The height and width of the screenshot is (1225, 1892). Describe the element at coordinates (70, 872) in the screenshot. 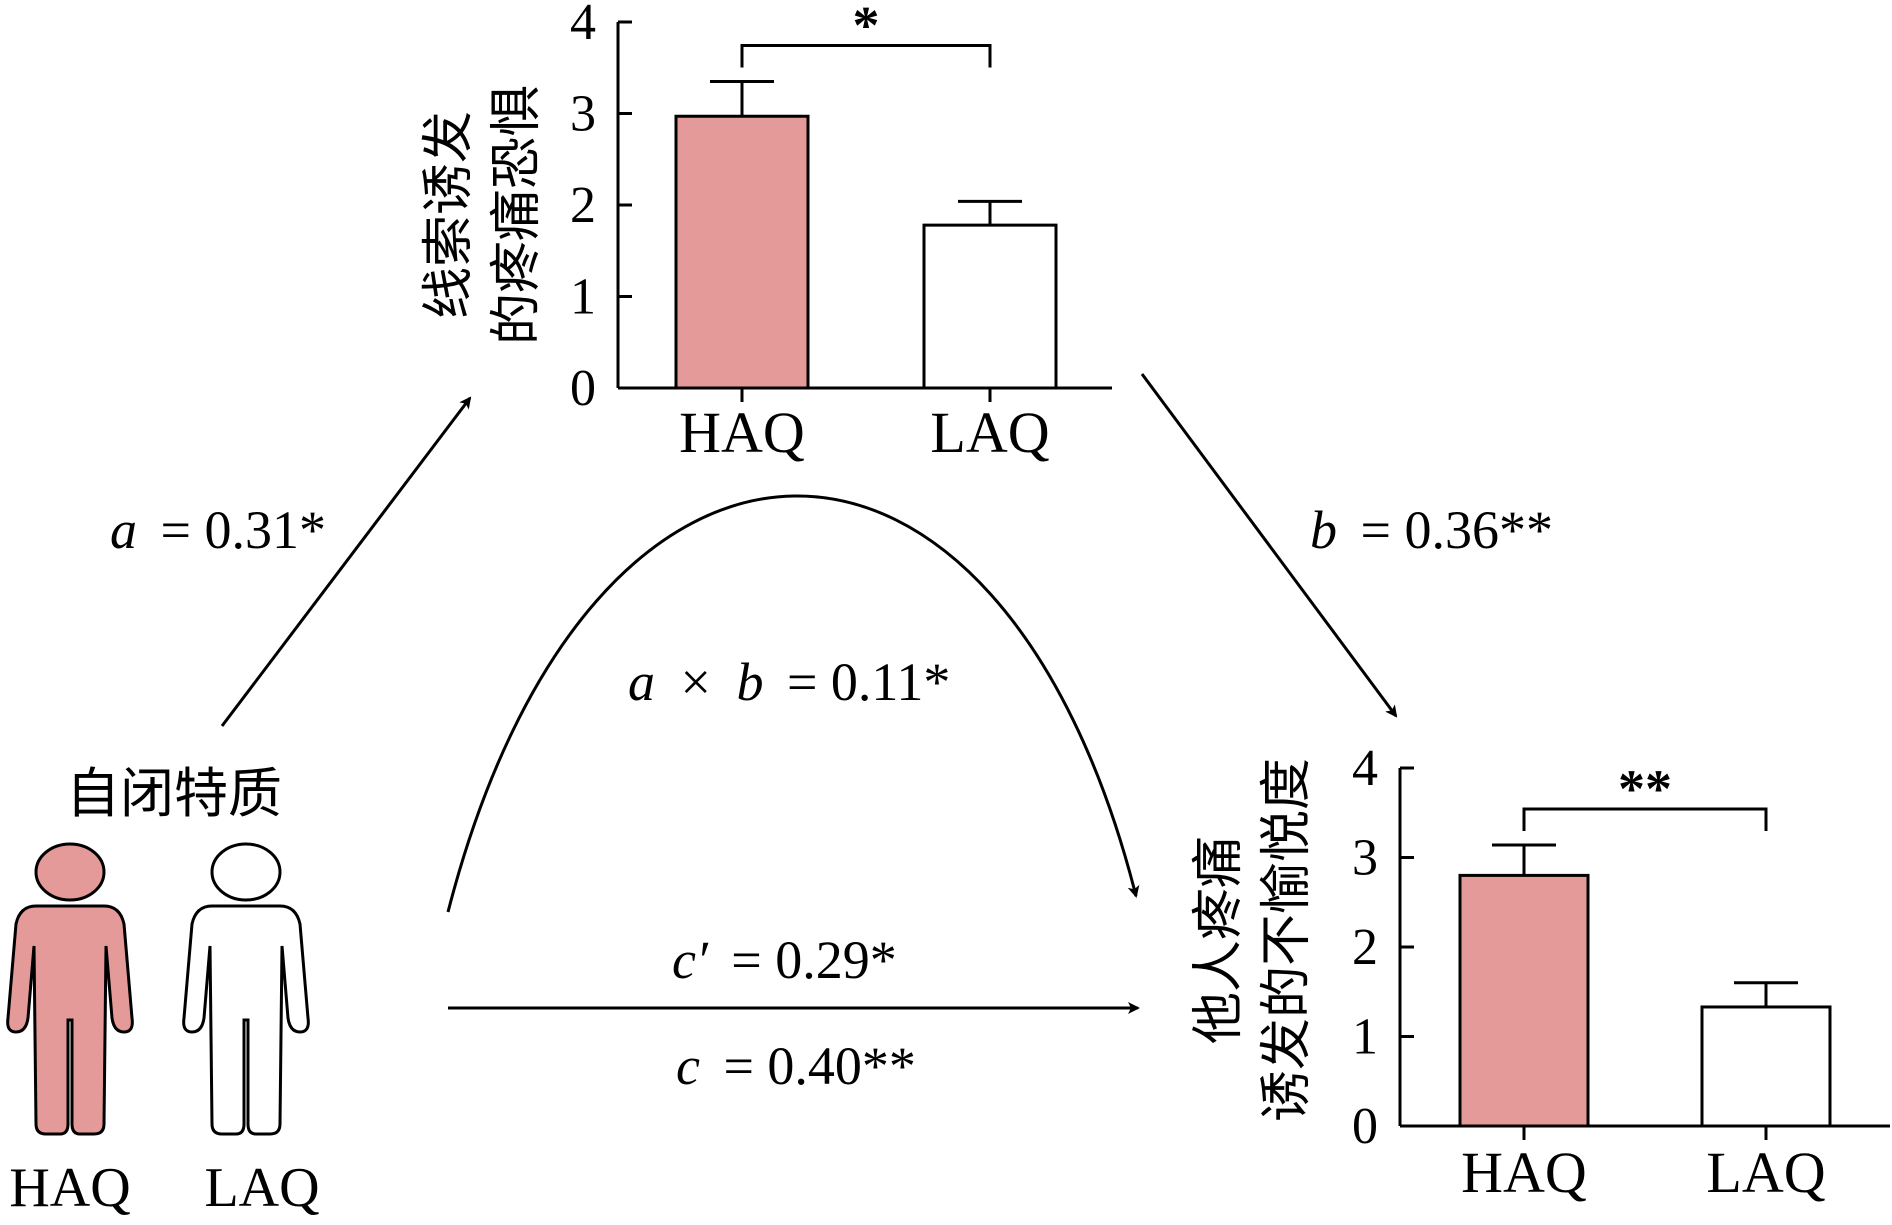

I see `haq-person-head` at that location.